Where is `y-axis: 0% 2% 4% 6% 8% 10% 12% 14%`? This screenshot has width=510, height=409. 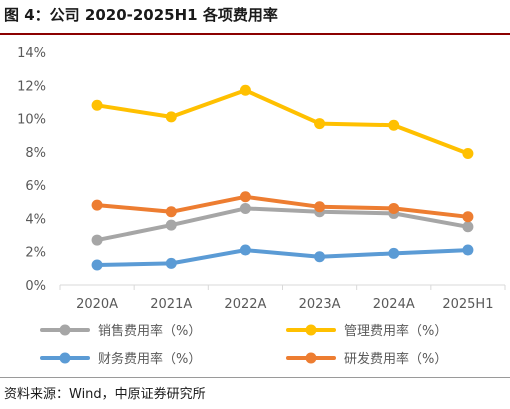 y-axis: 0% 2% 4% 6% 8% 10% 12% 14% is located at coordinates (31, 170).